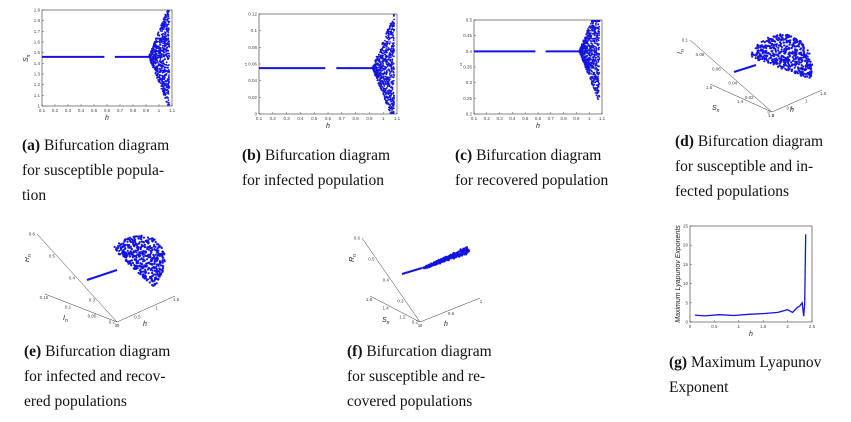 The width and height of the screenshot is (851, 422). I want to click on caption-line: Exponent, so click(699, 387).